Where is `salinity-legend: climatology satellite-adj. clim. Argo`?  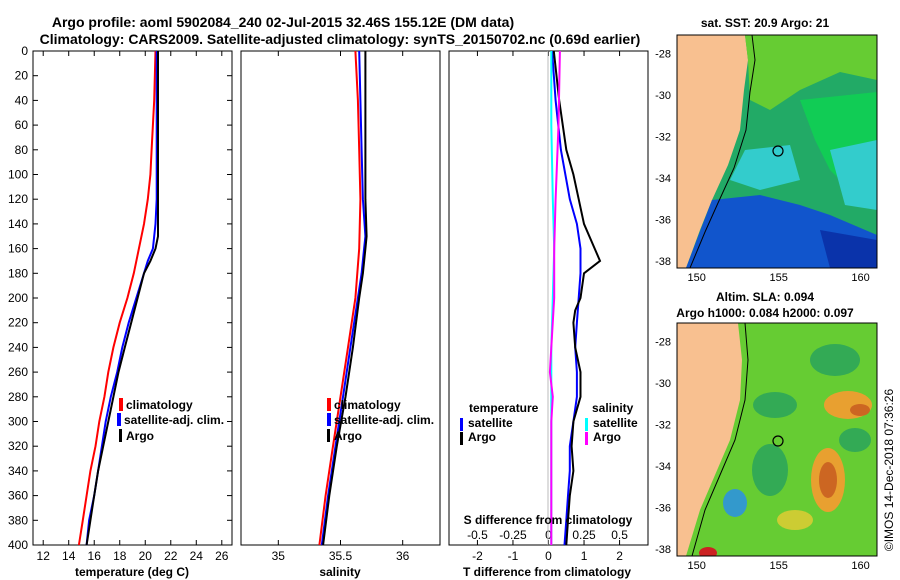 salinity-legend: climatology satellite-adj. clim. Argo is located at coordinates (380, 420).